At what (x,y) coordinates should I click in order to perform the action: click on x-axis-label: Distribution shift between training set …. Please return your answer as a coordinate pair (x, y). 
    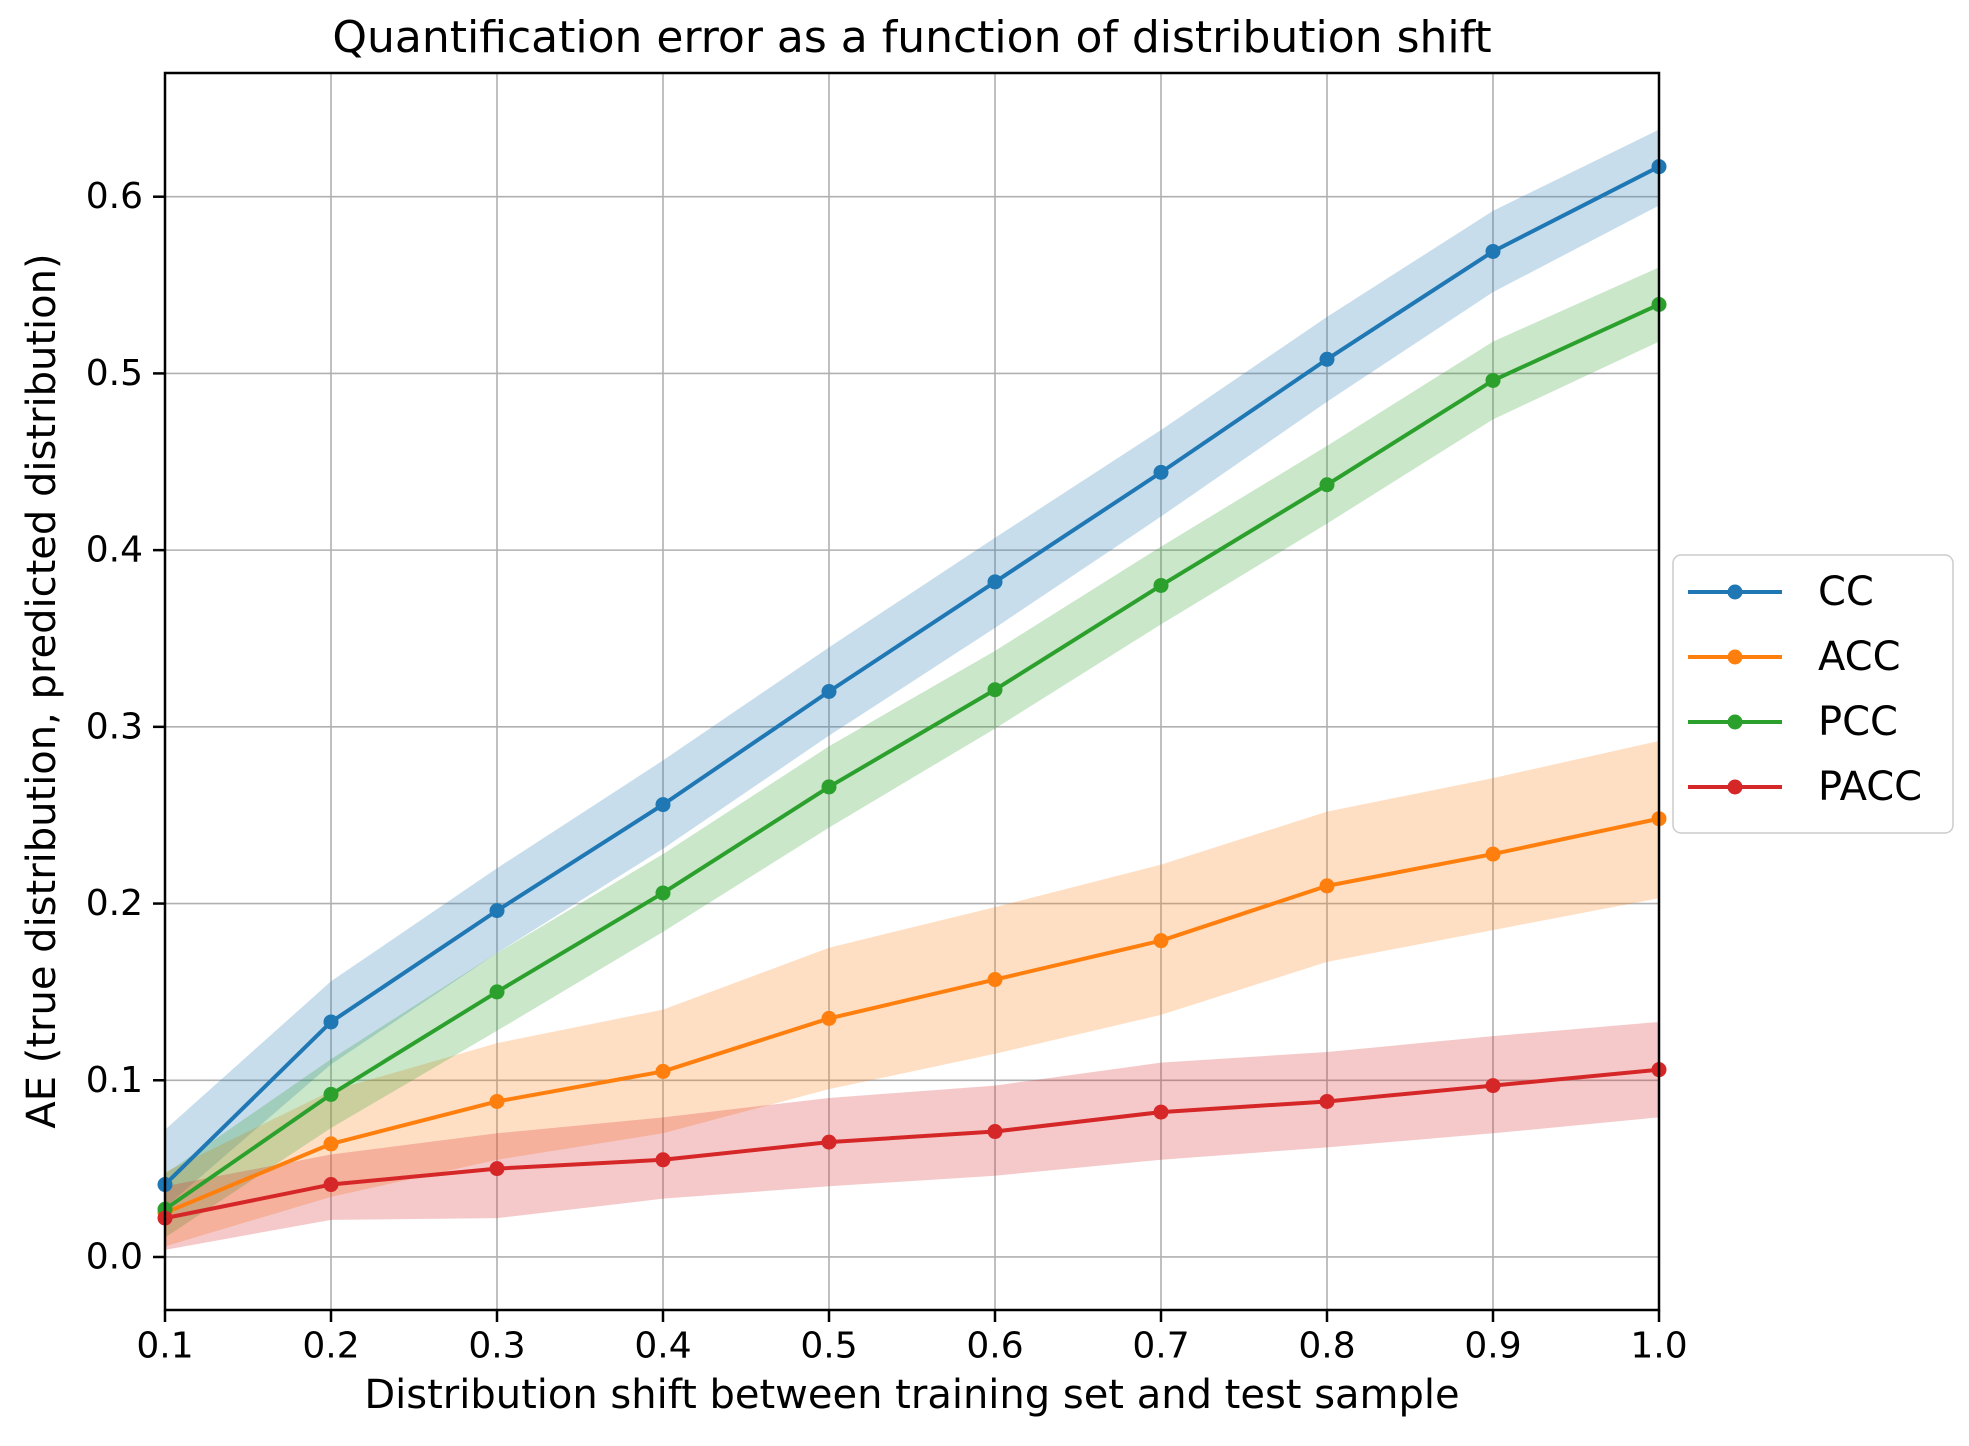
    Looking at the image, I should click on (912, 1395).